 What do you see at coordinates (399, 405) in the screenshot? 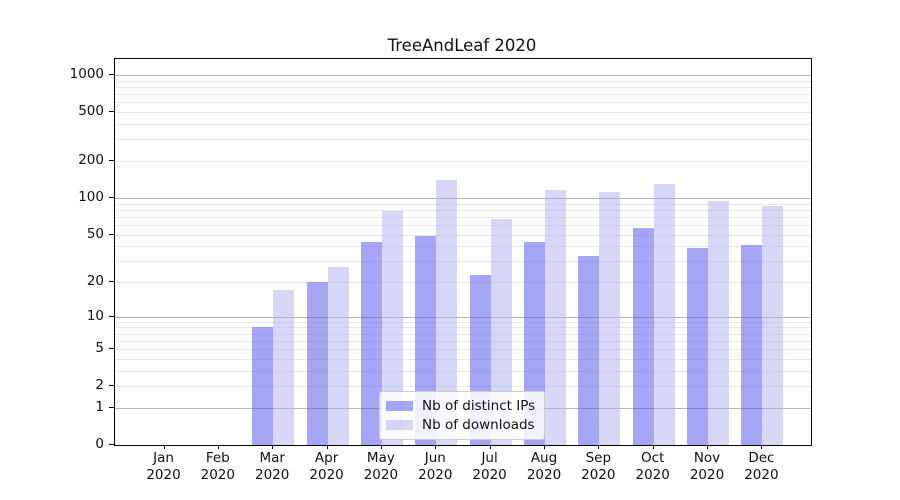
I see `legend-swatch-distinct-ips` at bounding box center [399, 405].